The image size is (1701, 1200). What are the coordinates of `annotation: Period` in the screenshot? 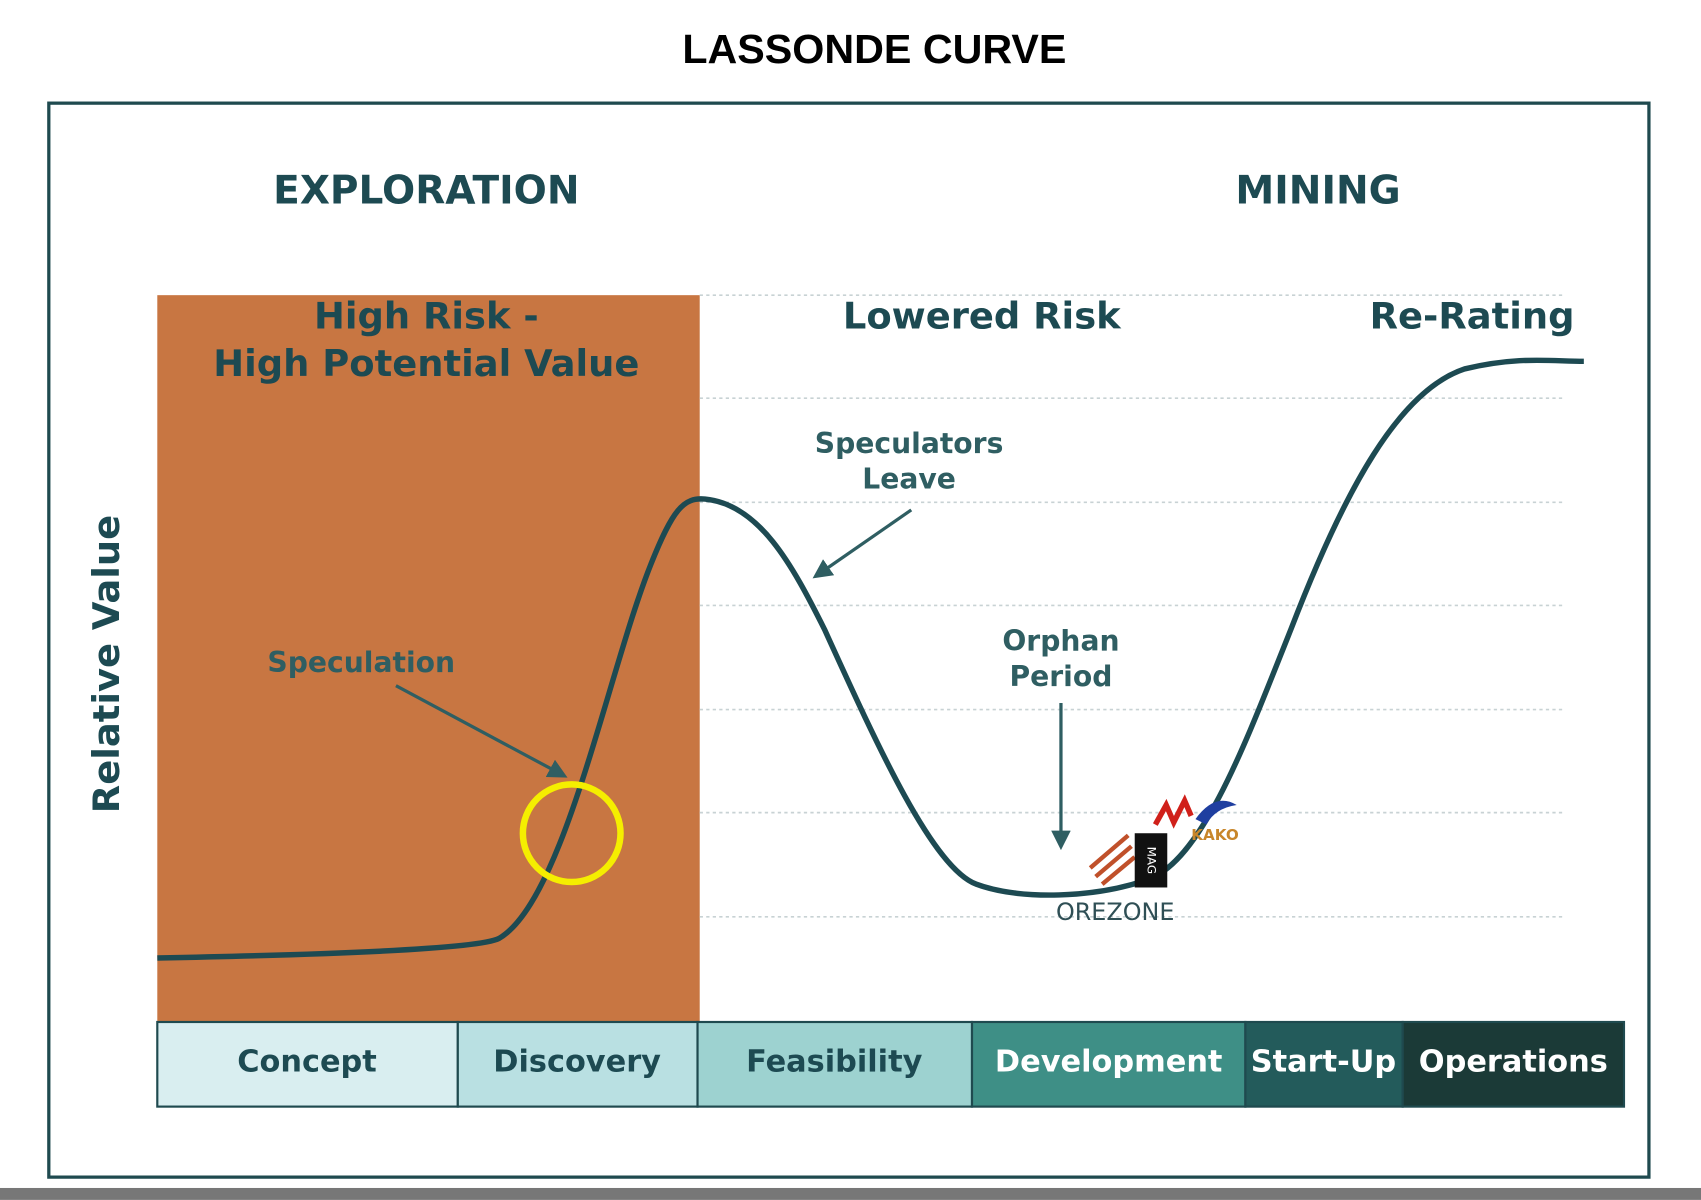 It's located at (1061, 676).